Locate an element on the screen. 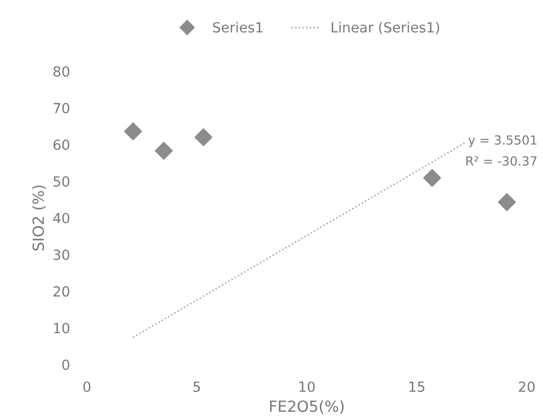  y-tick-label: 10 is located at coordinates (62, 328).